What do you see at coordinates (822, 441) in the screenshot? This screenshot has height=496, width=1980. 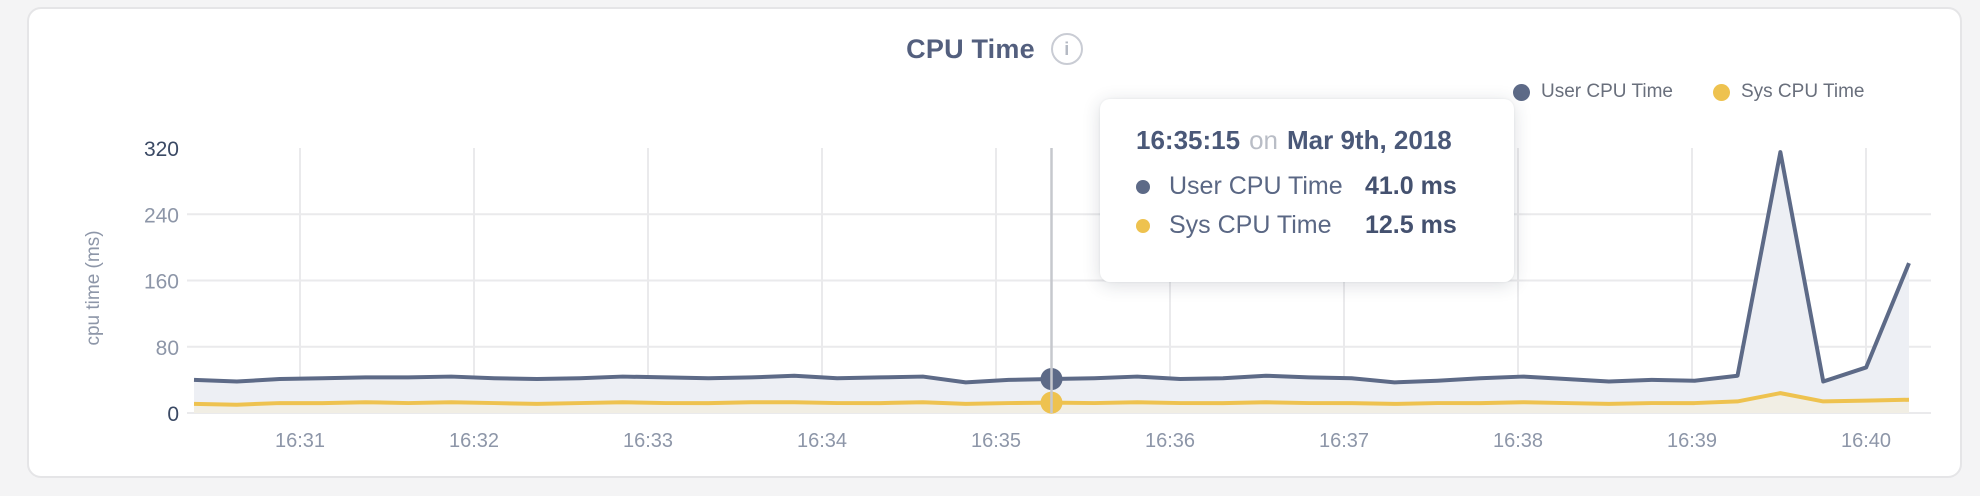 I see `x-tick-label: 16:34` at bounding box center [822, 441].